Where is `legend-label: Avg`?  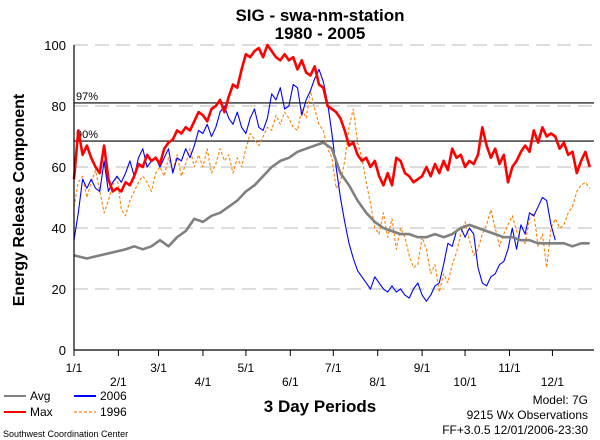
legend-label: Avg is located at coordinates (40, 396).